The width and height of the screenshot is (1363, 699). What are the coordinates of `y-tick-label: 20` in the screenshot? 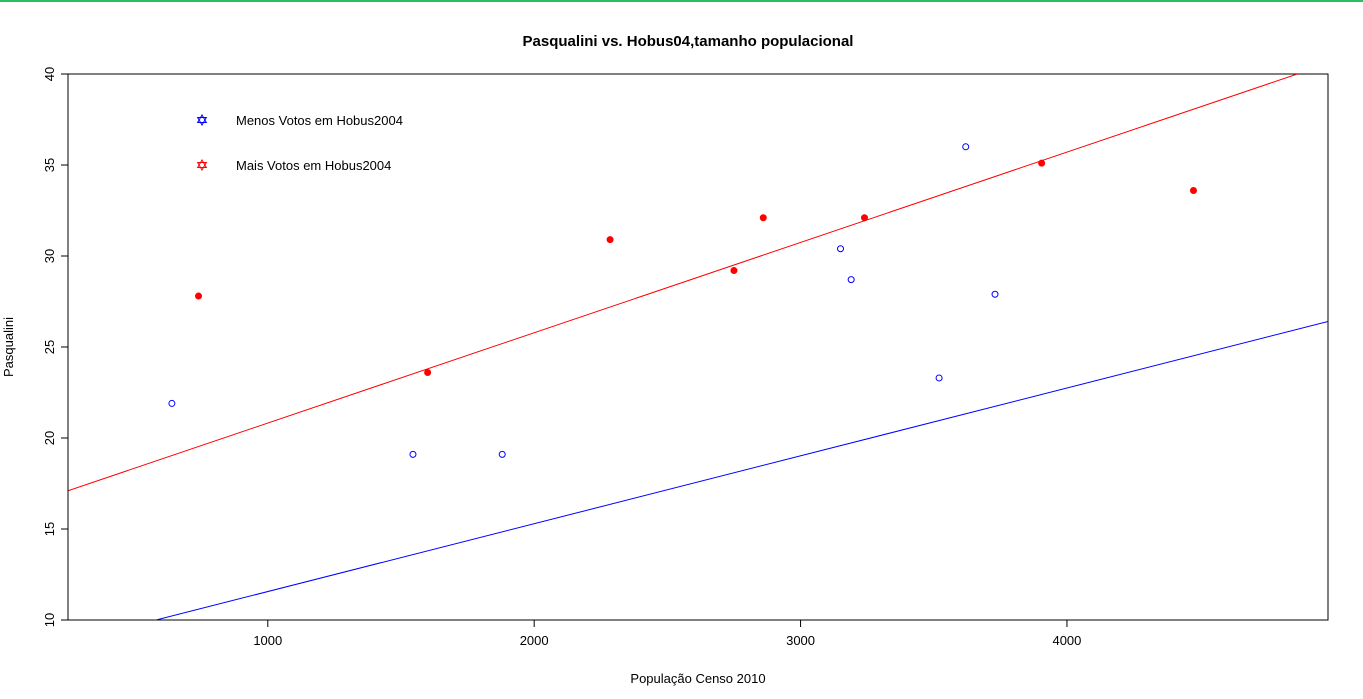 It's located at (49, 438).